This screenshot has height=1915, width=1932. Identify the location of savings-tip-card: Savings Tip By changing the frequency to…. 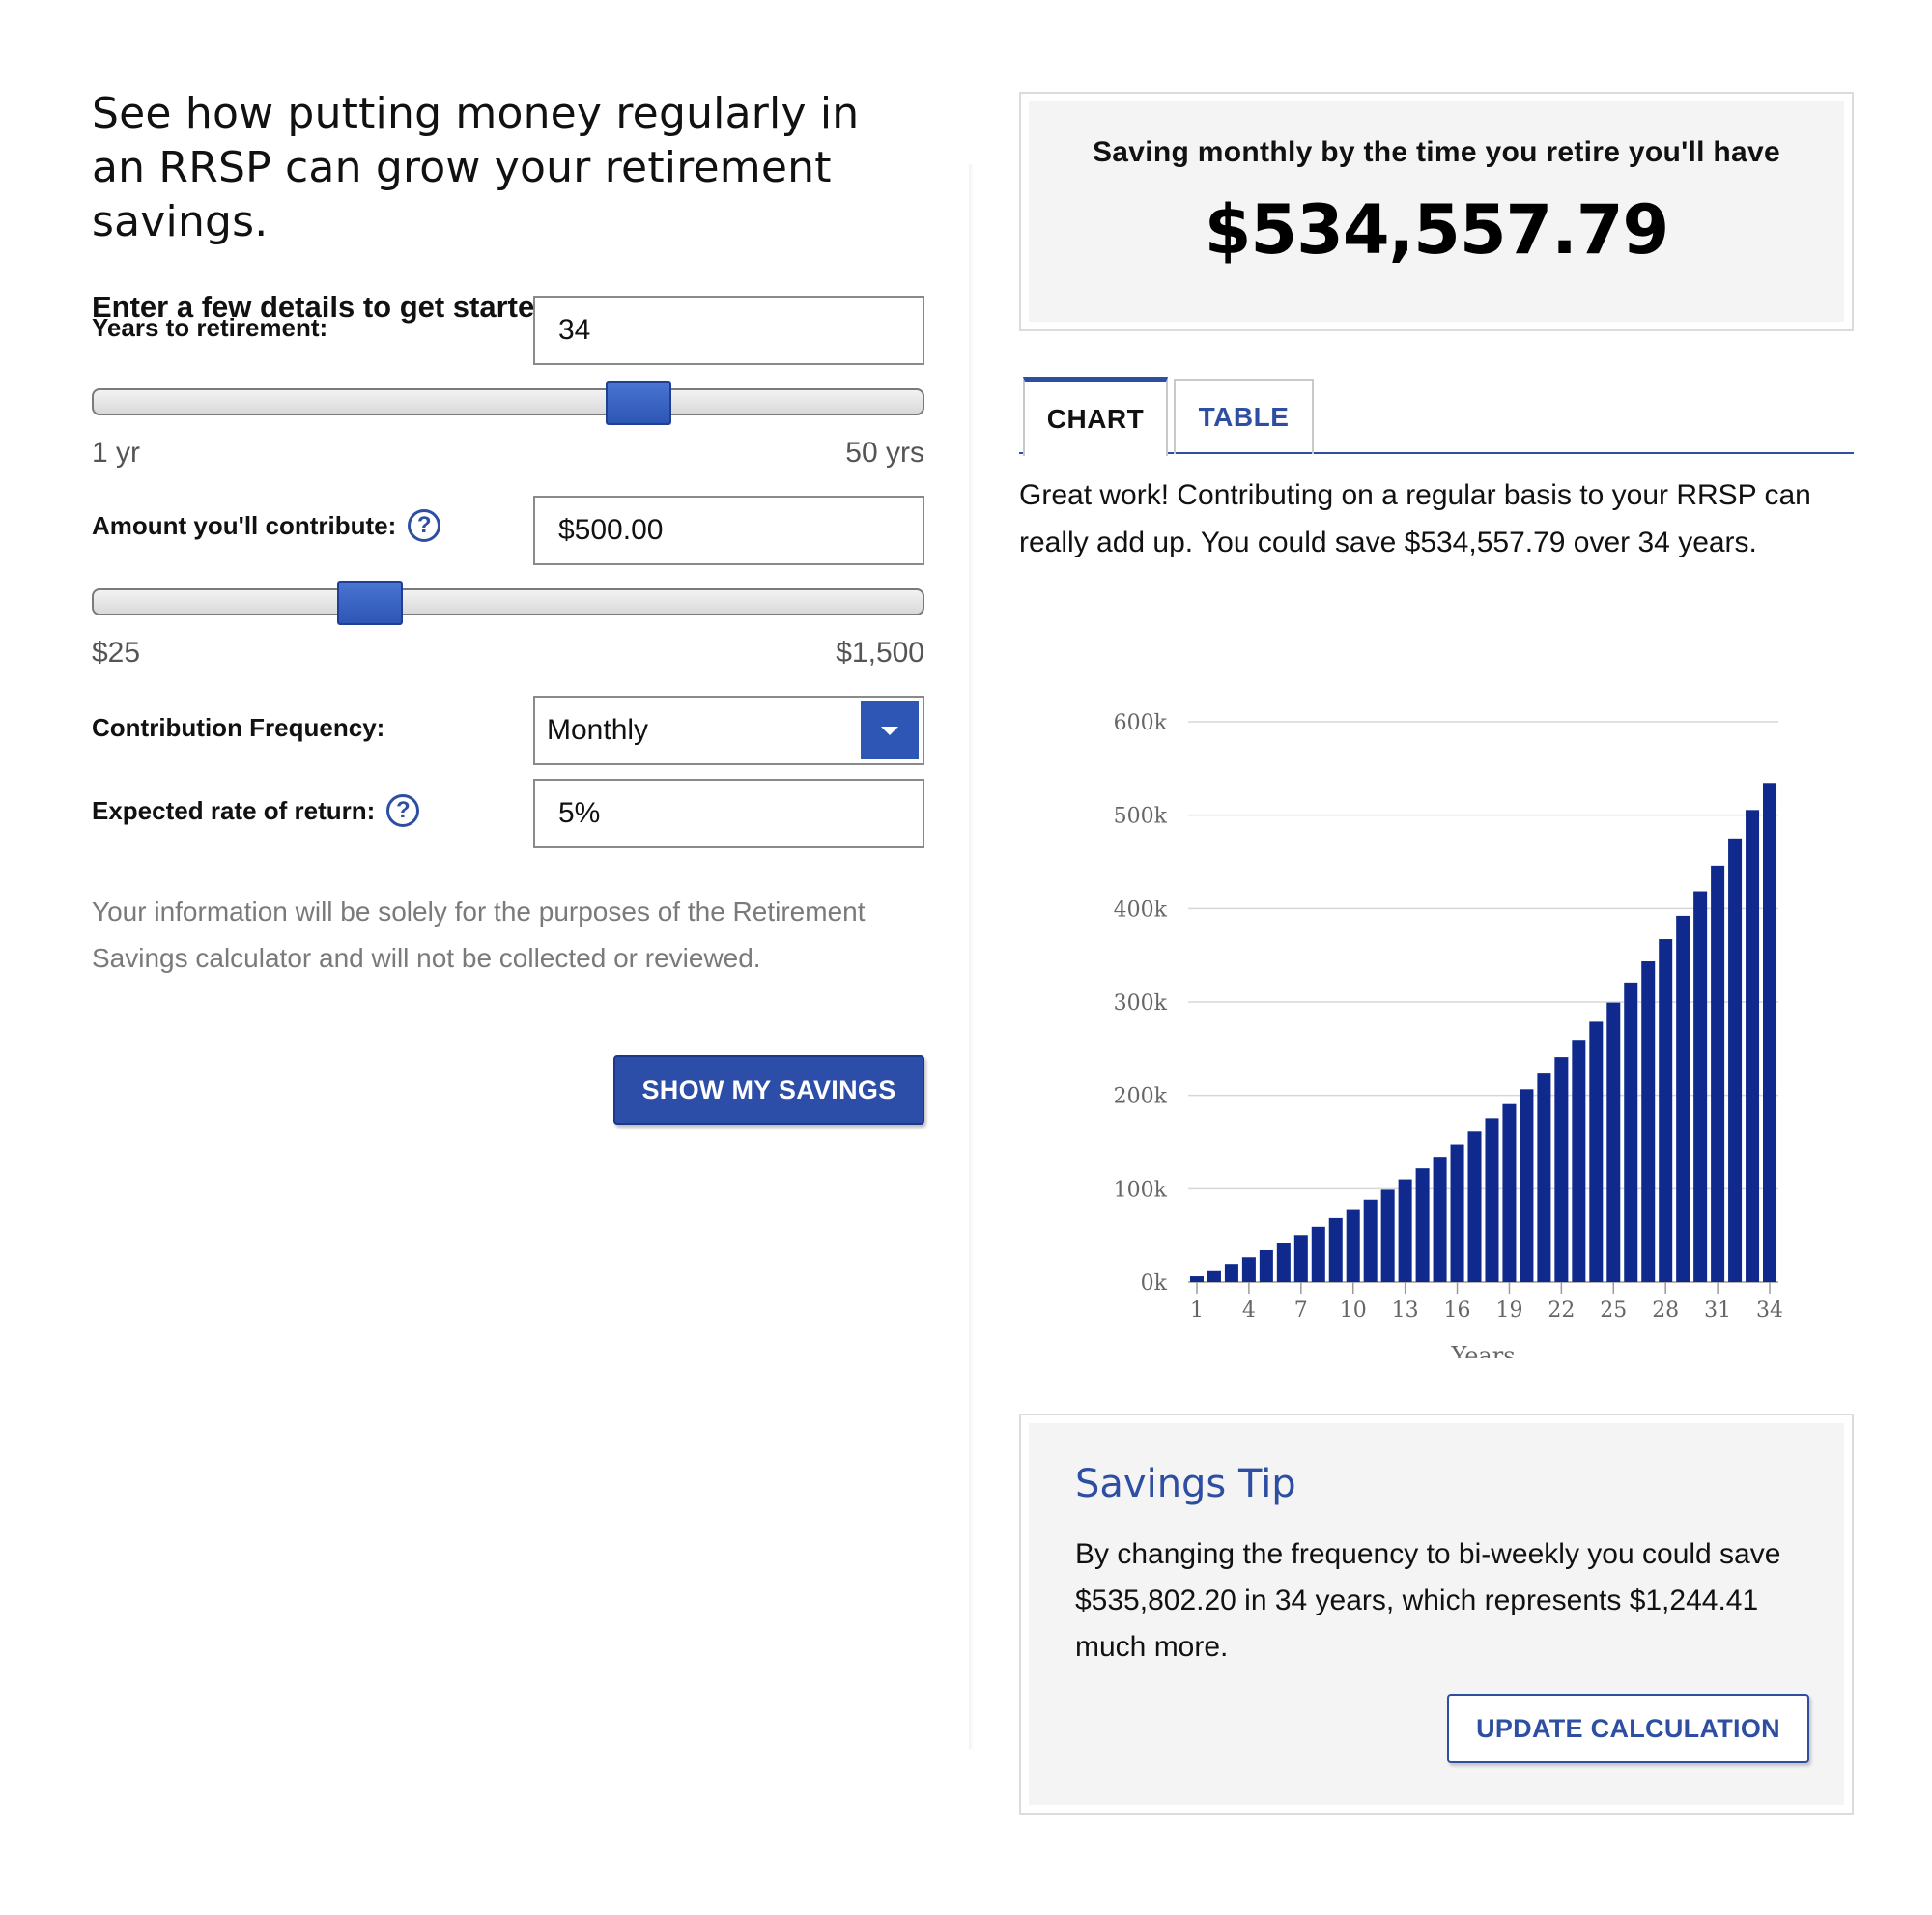
(1436, 1615).